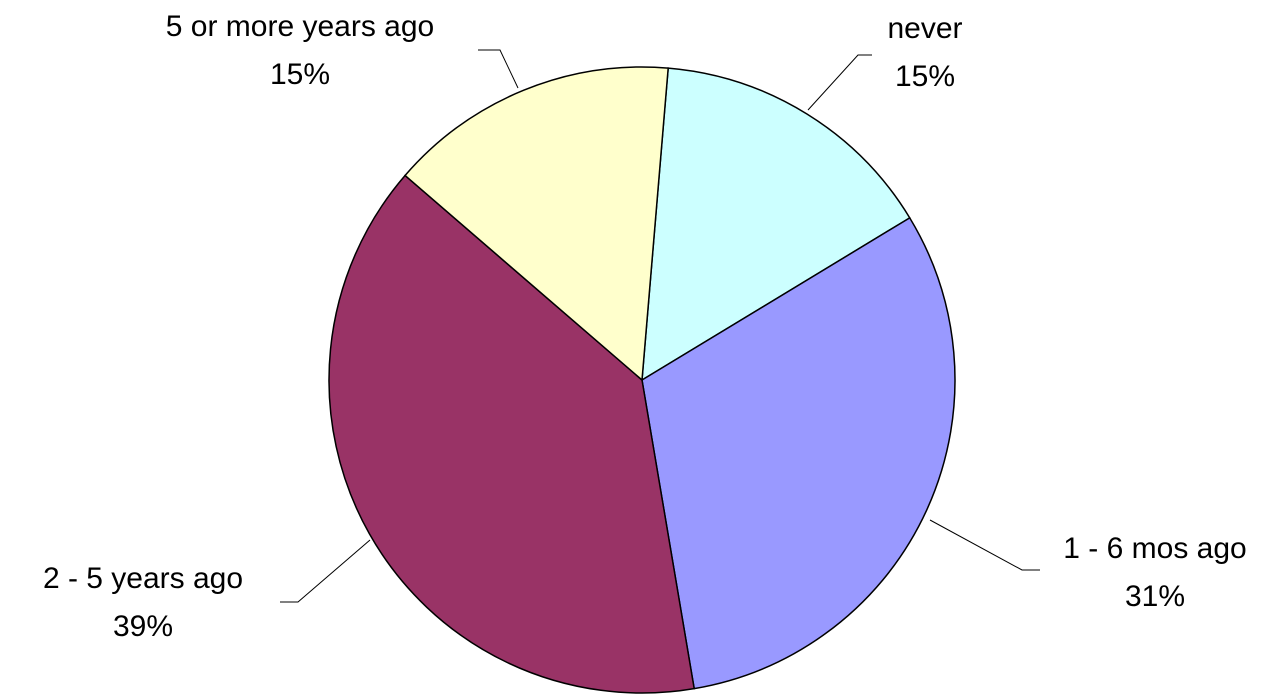  I want to click on value-label: 31%, so click(1155, 596).